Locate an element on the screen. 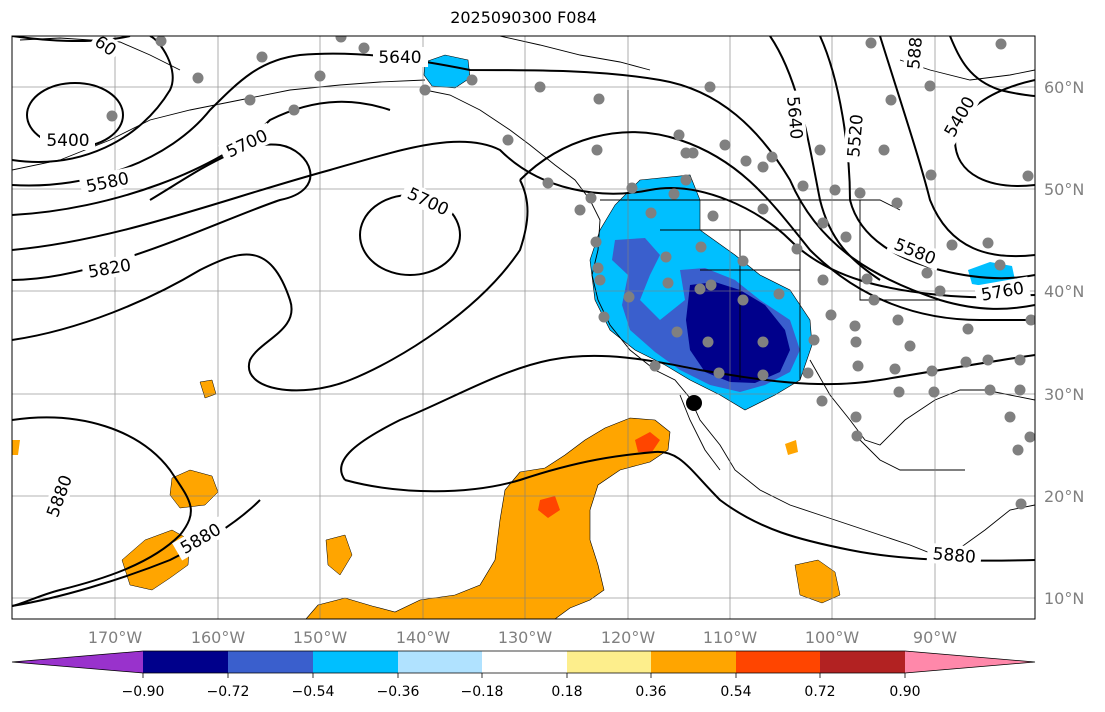 Image resolution: width=1105 pixels, height=712 pixels. colorbar-tick-label: −0.18 is located at coordinates (482, 692).